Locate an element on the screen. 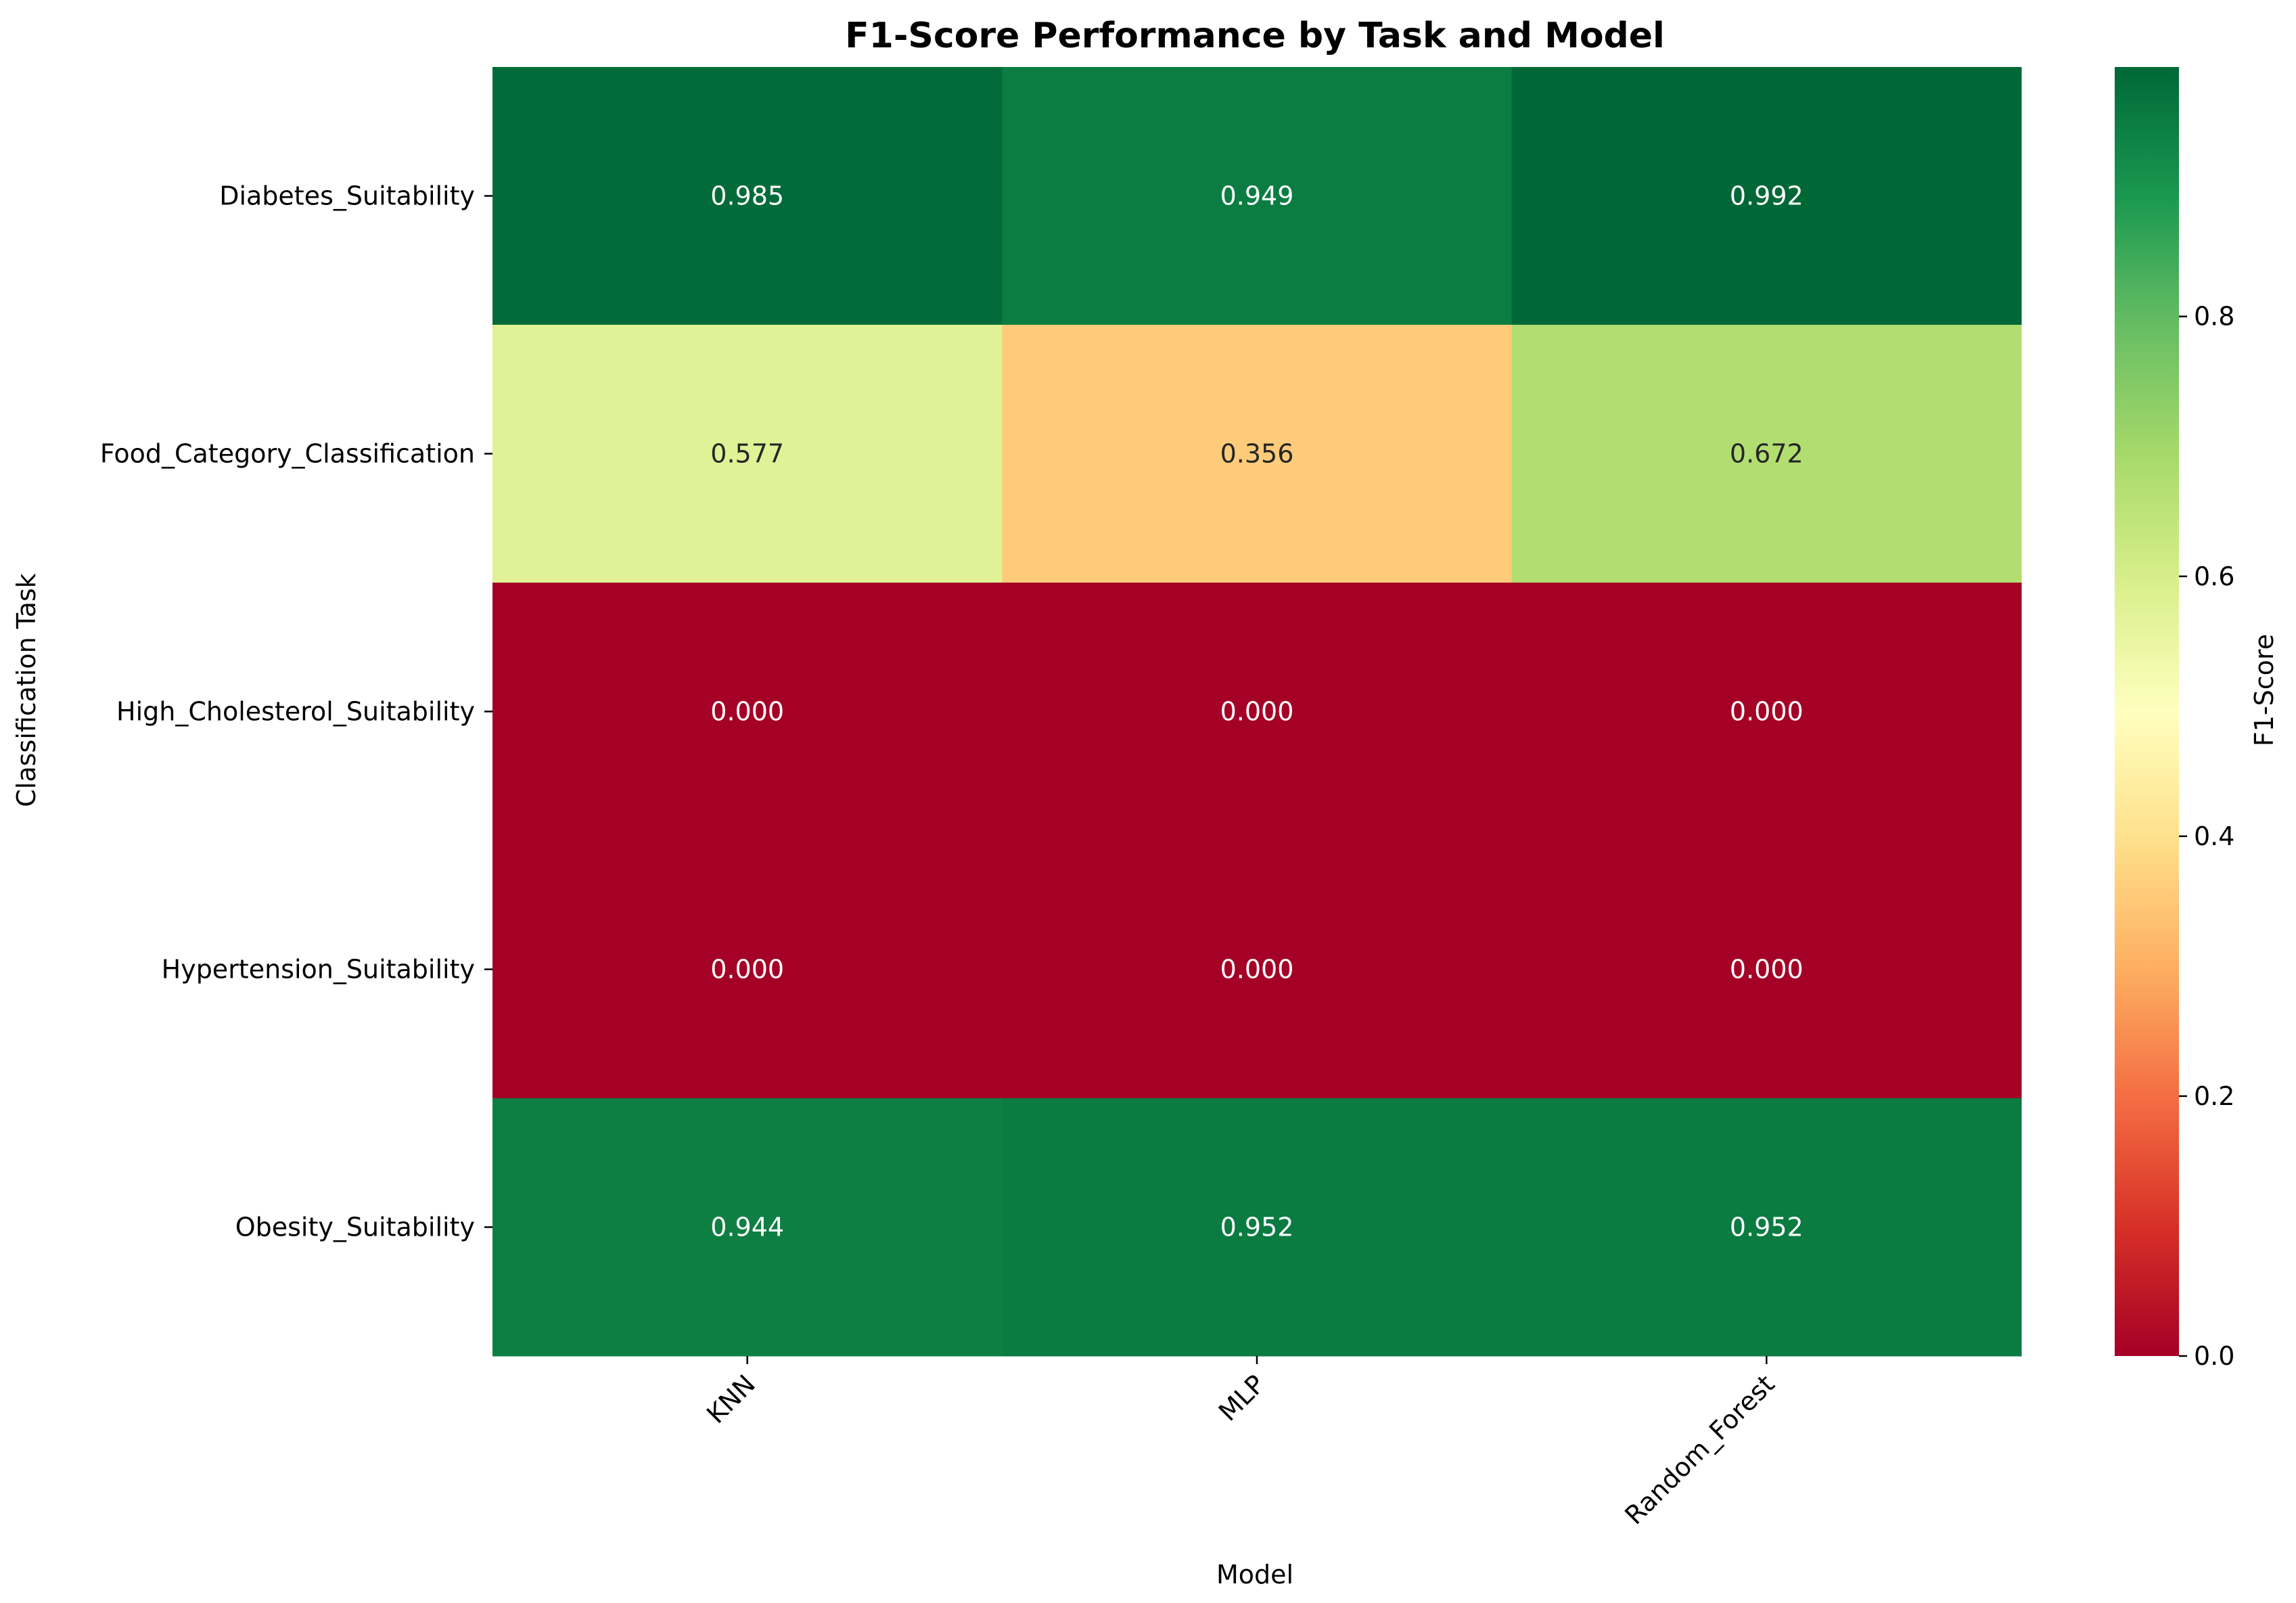 Image resolution: width=2296 pixels, height=1603 pixels. colorbar-label: F1-Score is located at coordinates (2264, 690).